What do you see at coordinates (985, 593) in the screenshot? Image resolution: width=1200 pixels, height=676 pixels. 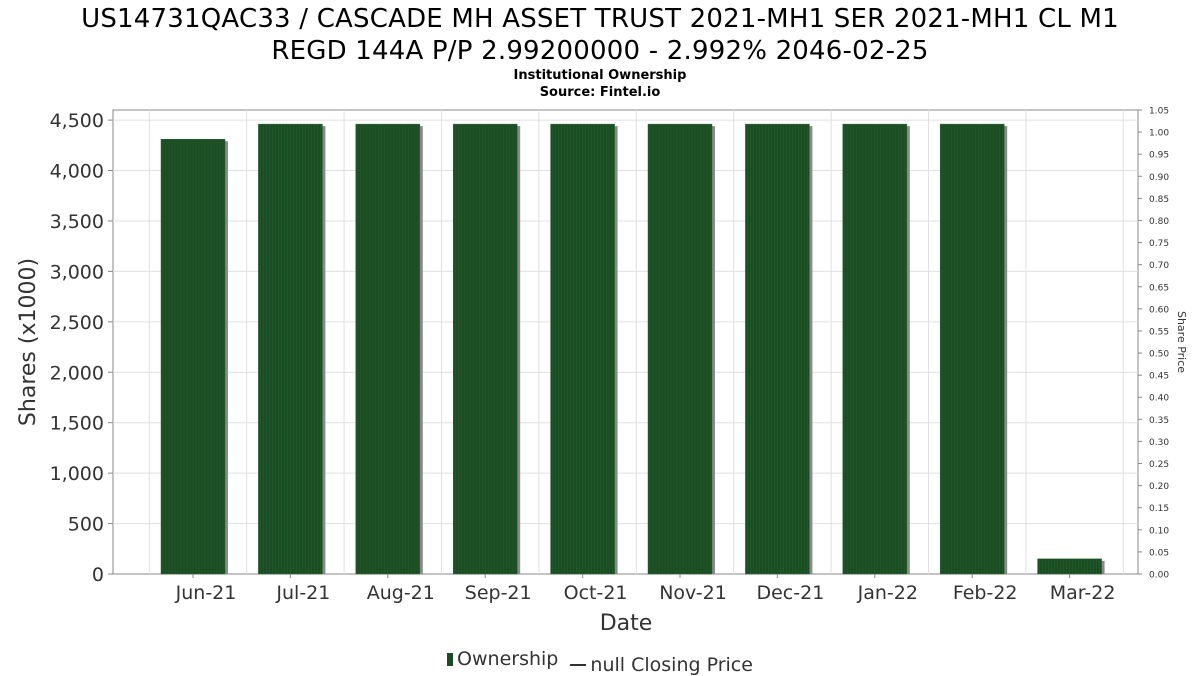 I see `x-tick-label: Feb-22` at bounding box center [985, 593].